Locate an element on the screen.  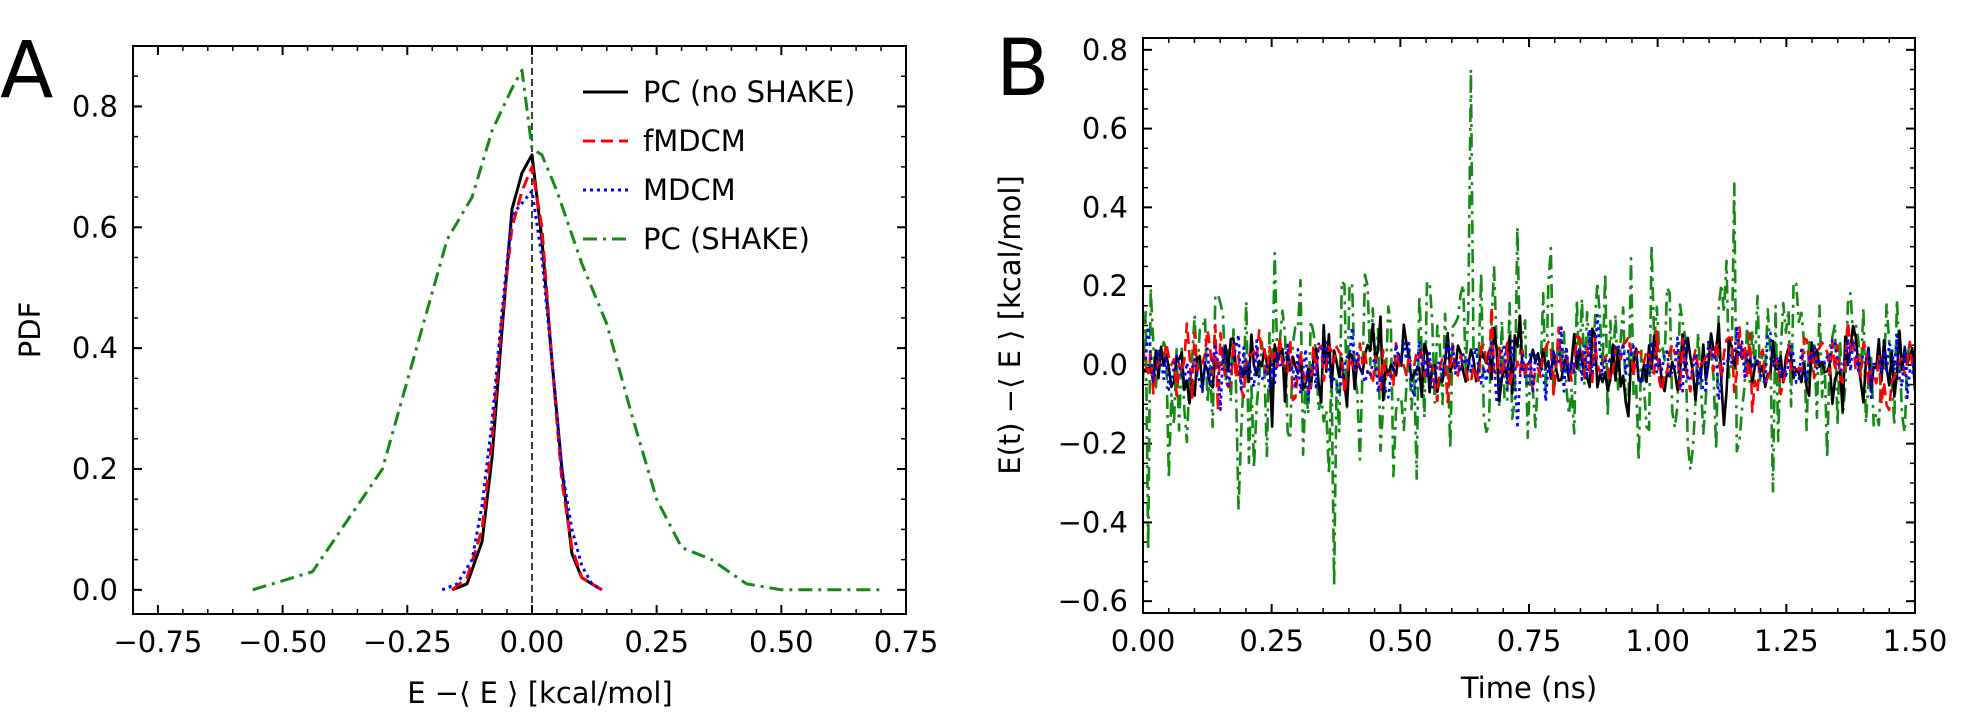
panel-b-series-mdcm is located at coordinates (1529, 371).